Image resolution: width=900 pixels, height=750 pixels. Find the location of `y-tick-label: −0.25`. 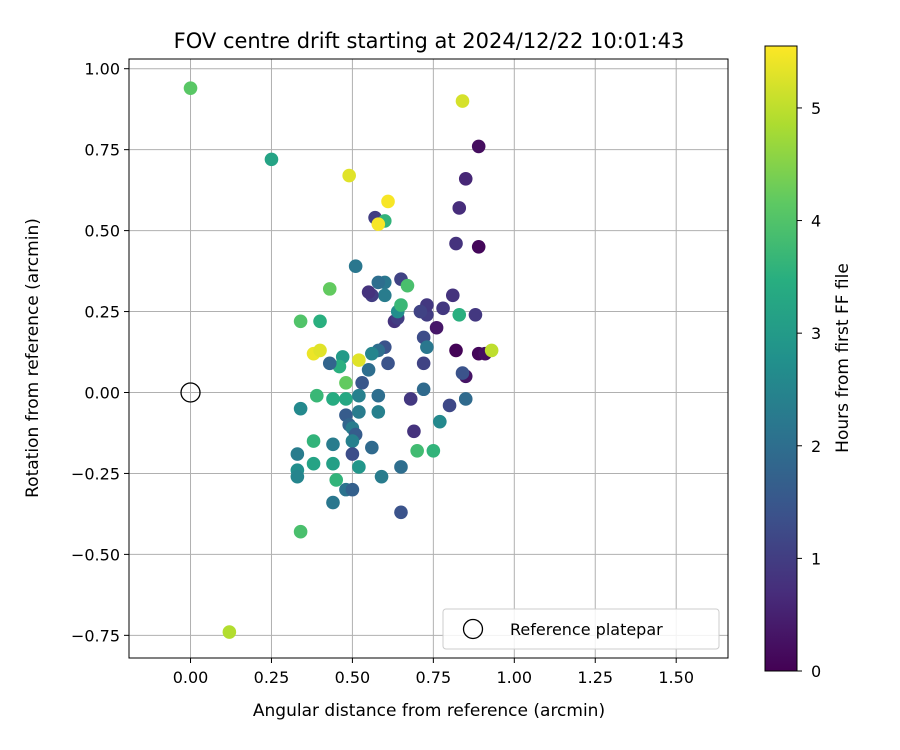

y-tick-label: −0.25 is located at coordinates (95, 473).